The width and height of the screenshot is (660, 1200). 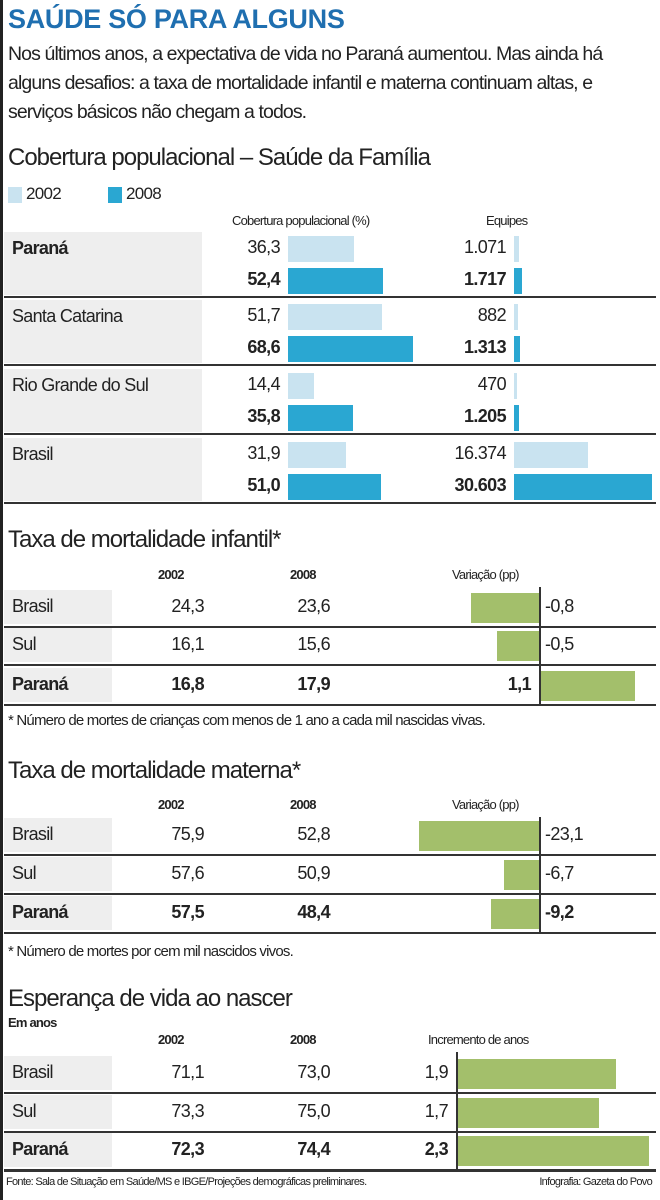 I want to click on teams-value-2008: 1.205, so click(x=485, y=416).